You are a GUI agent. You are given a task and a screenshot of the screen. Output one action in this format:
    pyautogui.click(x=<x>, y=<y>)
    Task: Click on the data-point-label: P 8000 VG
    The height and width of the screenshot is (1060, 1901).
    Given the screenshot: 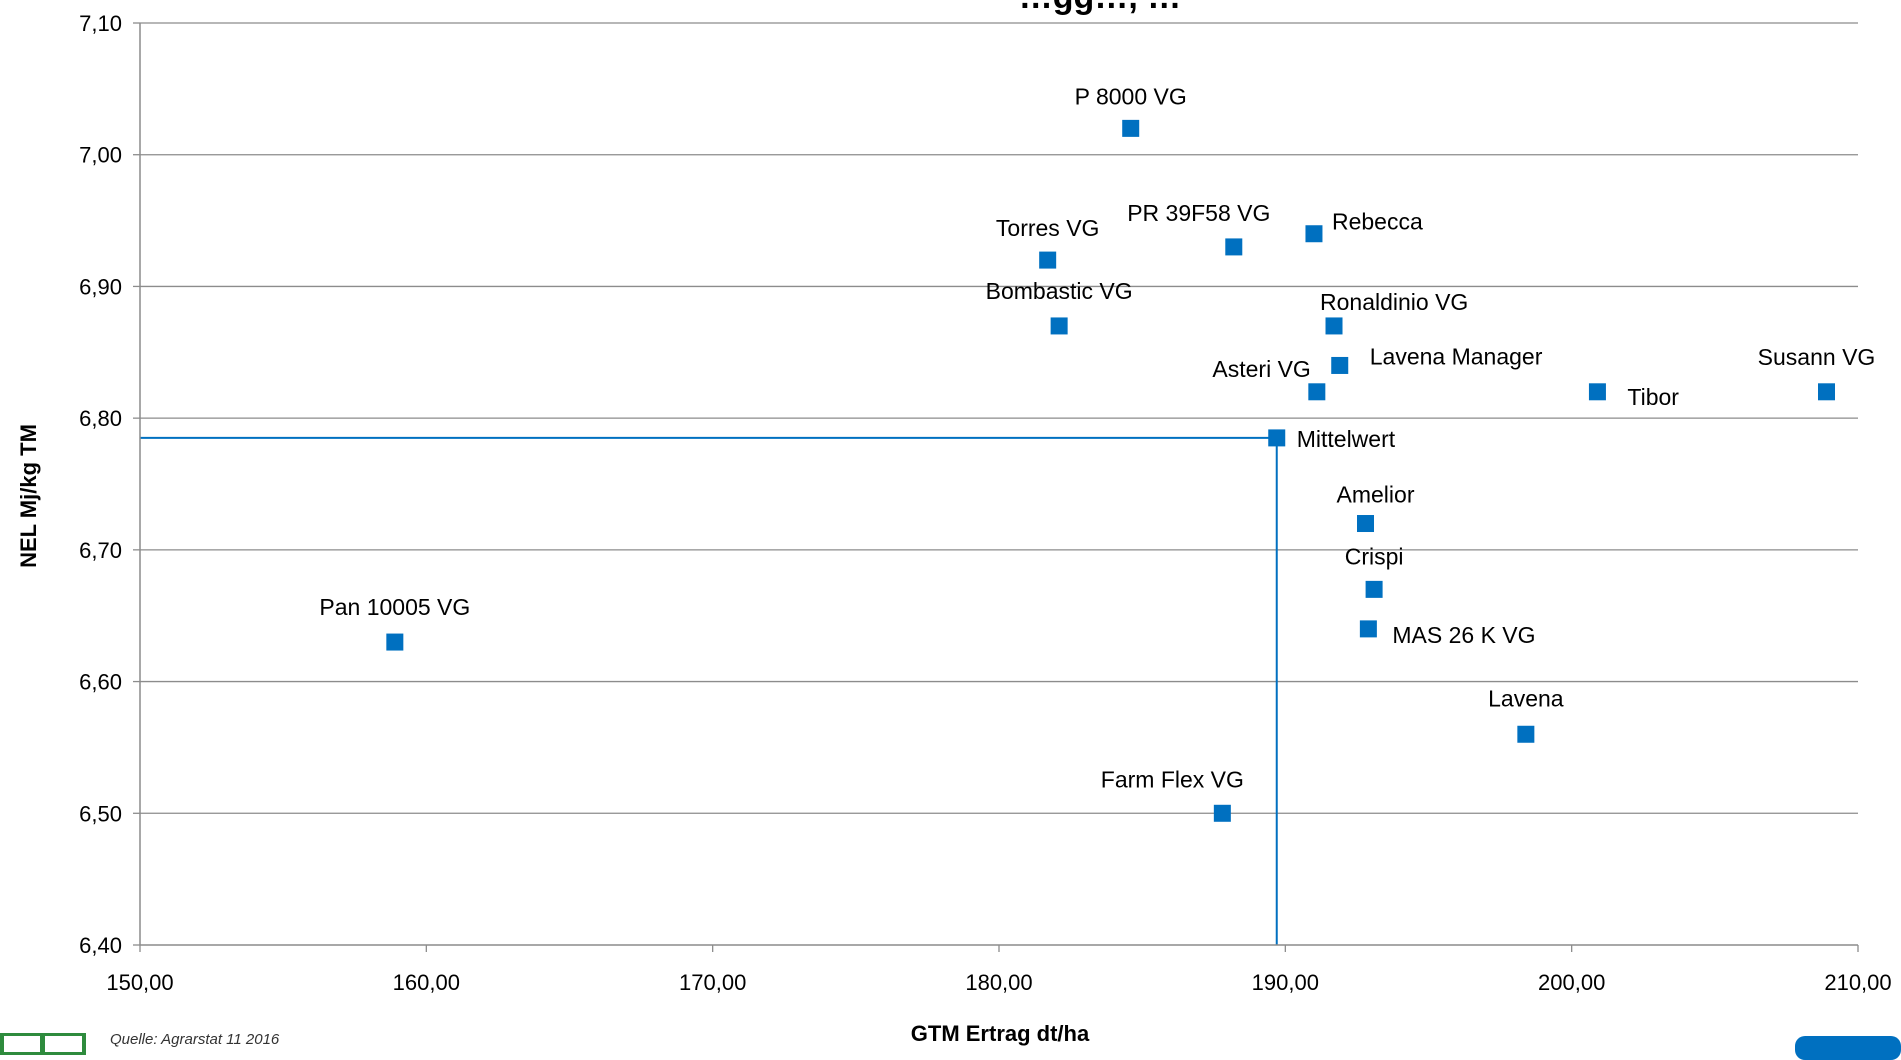 What is the action you would take?
    pyautogui.click(x=1131, y=96)
    